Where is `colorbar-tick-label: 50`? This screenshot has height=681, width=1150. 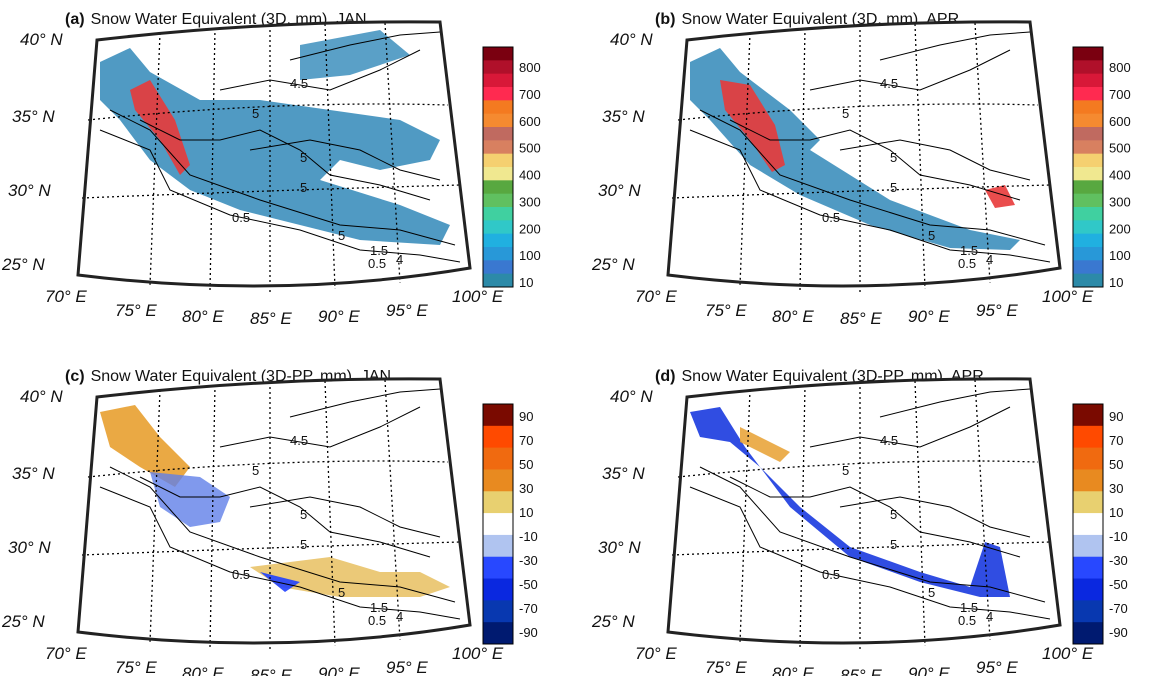 colorbar-tick-label: 50 is located at coordinates (1116, 464).